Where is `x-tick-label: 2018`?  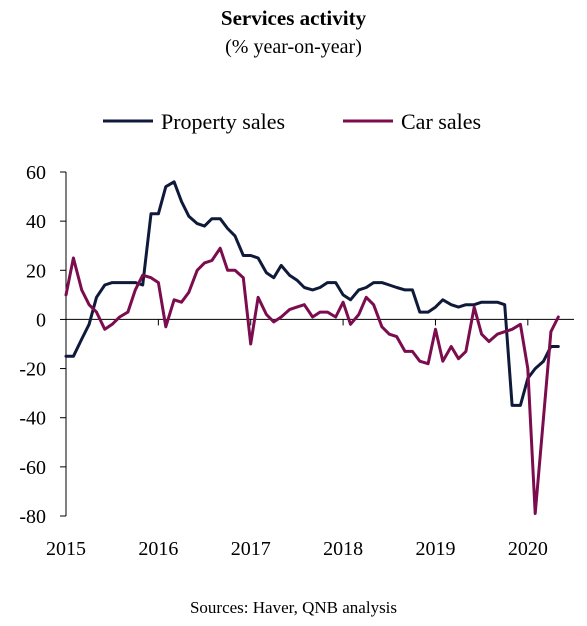 x-tick-label: 2018 is located at coordinates (343, 549).